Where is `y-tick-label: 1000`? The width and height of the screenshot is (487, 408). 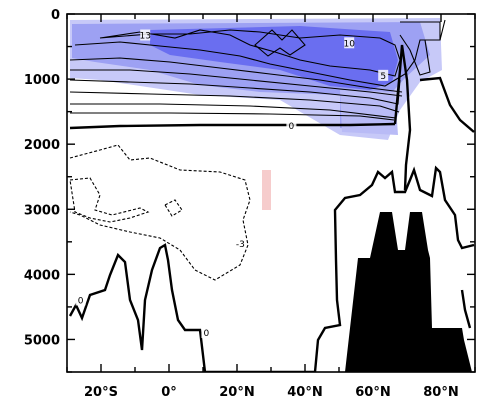 y-tick-label: 1000 is located at coordinates (42, 80).